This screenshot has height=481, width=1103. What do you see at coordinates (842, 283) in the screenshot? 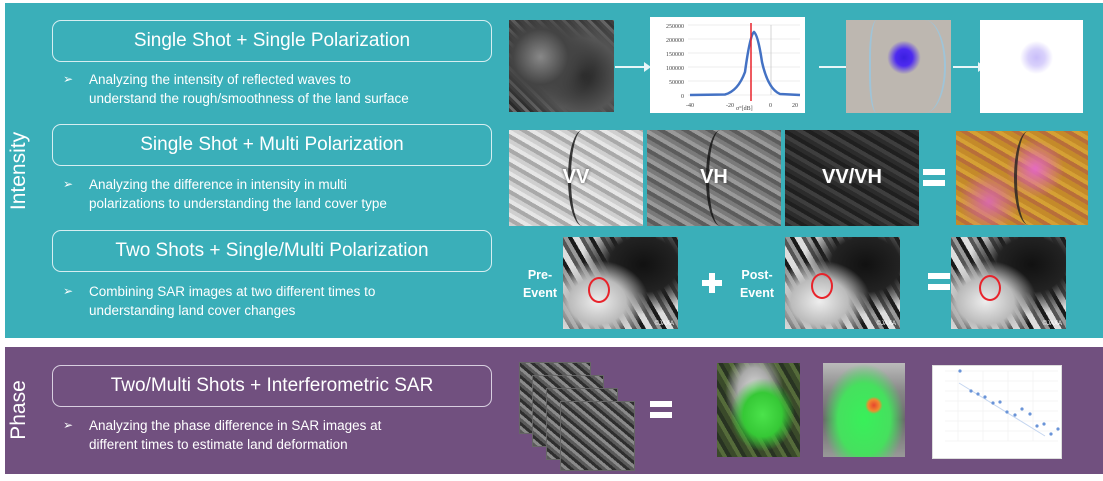
I see `post-event-image: ©JAXA` at bounding box center [842, 283].